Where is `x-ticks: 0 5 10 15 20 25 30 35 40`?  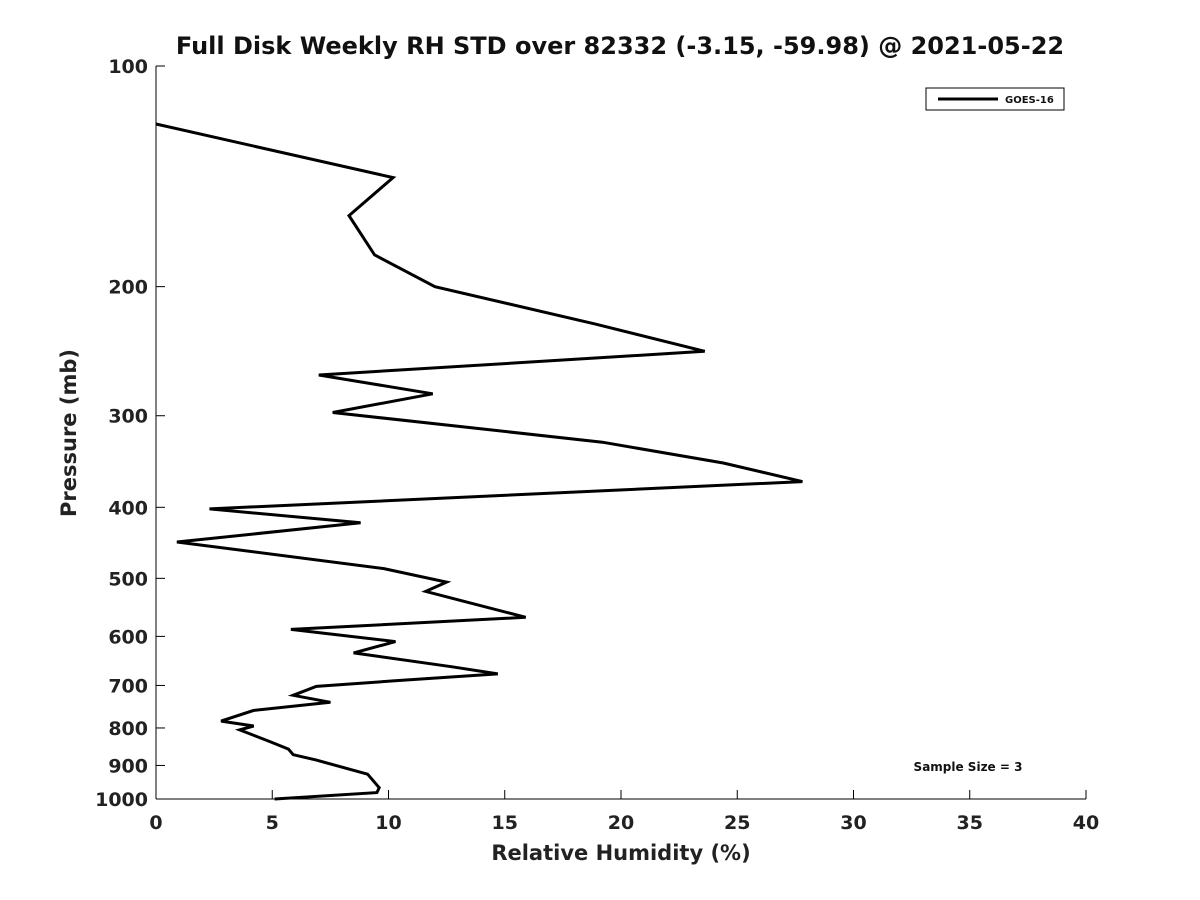 x-ticks: 0 5 10 15 20 25 30 35 40 is located at coordinates (624, 812).